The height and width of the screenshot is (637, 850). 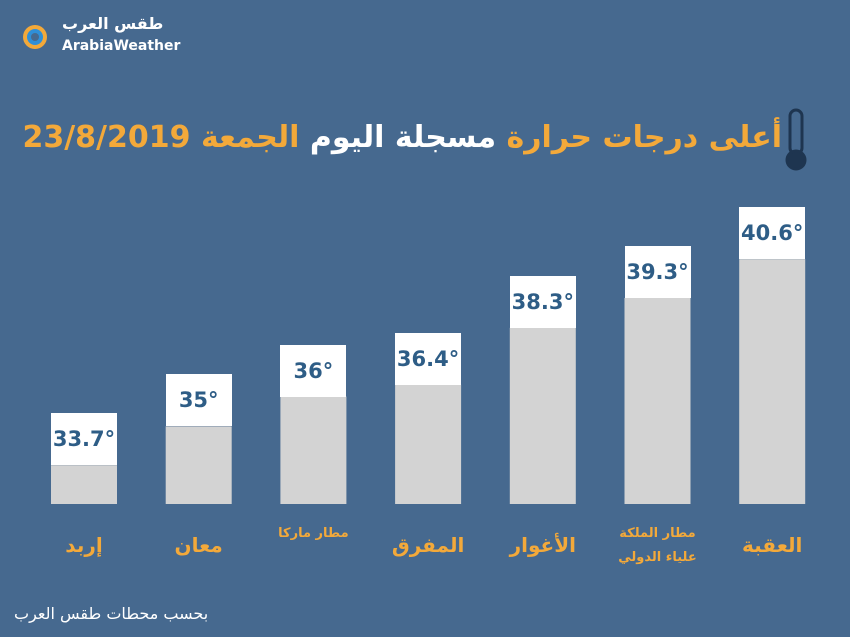 What do you see at coordinates (428, 358) in the screenshot?
I see `value-label: 36.4°` at bounding box center [428, 358].